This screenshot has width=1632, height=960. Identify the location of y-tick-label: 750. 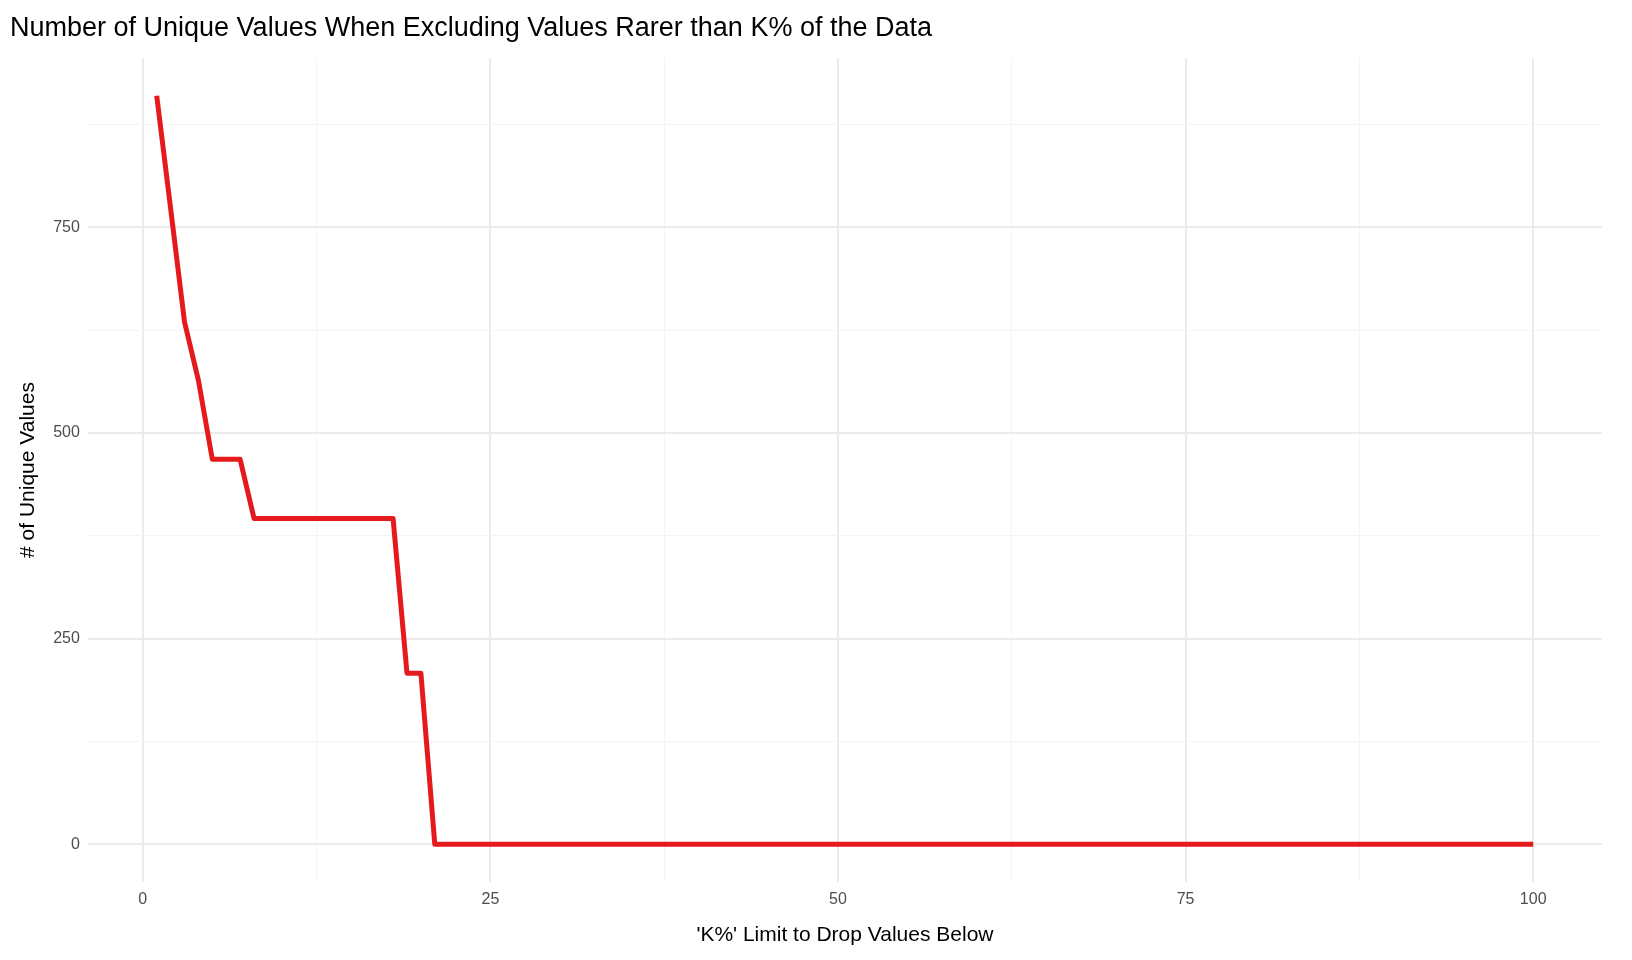
(66, 226).